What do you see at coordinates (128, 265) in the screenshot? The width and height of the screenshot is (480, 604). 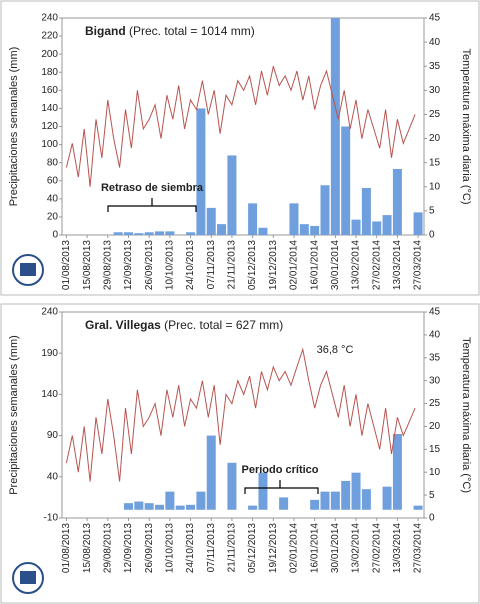 I see `x-tick-label: 12/09/2013` at bounding box center [128, 265].